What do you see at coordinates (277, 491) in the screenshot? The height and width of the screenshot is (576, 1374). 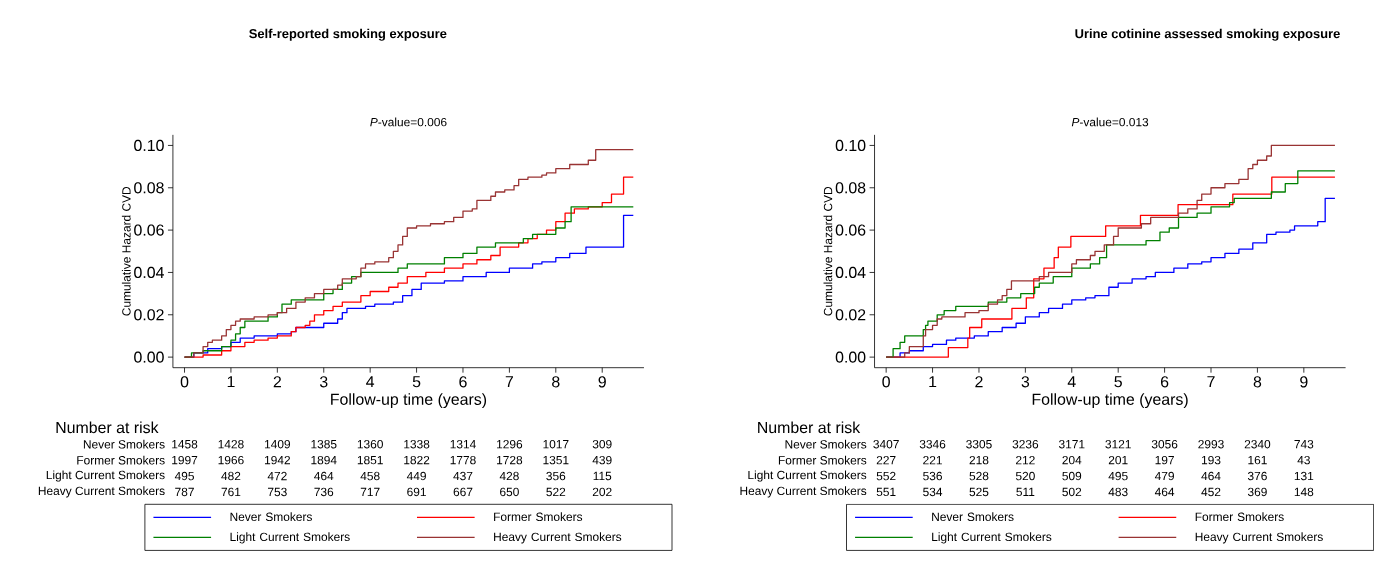 I see `text: 753` at bounding box center [277, 491].